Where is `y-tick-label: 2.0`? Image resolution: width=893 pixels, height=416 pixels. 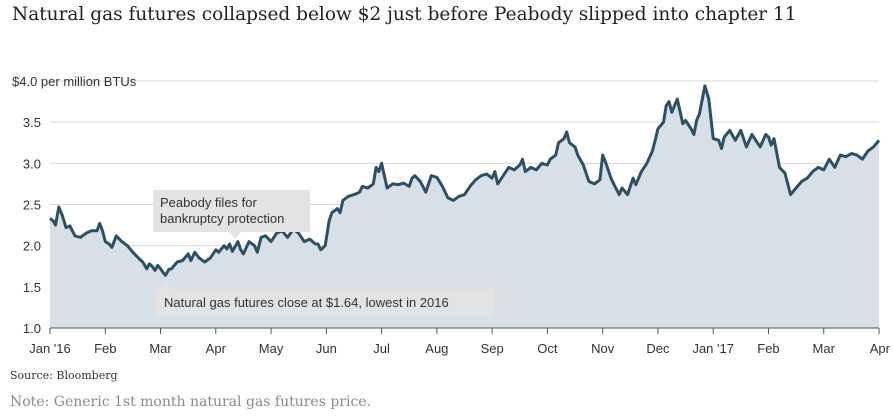
y-tick-label: 2.0 is located at coordinates (32, 246).